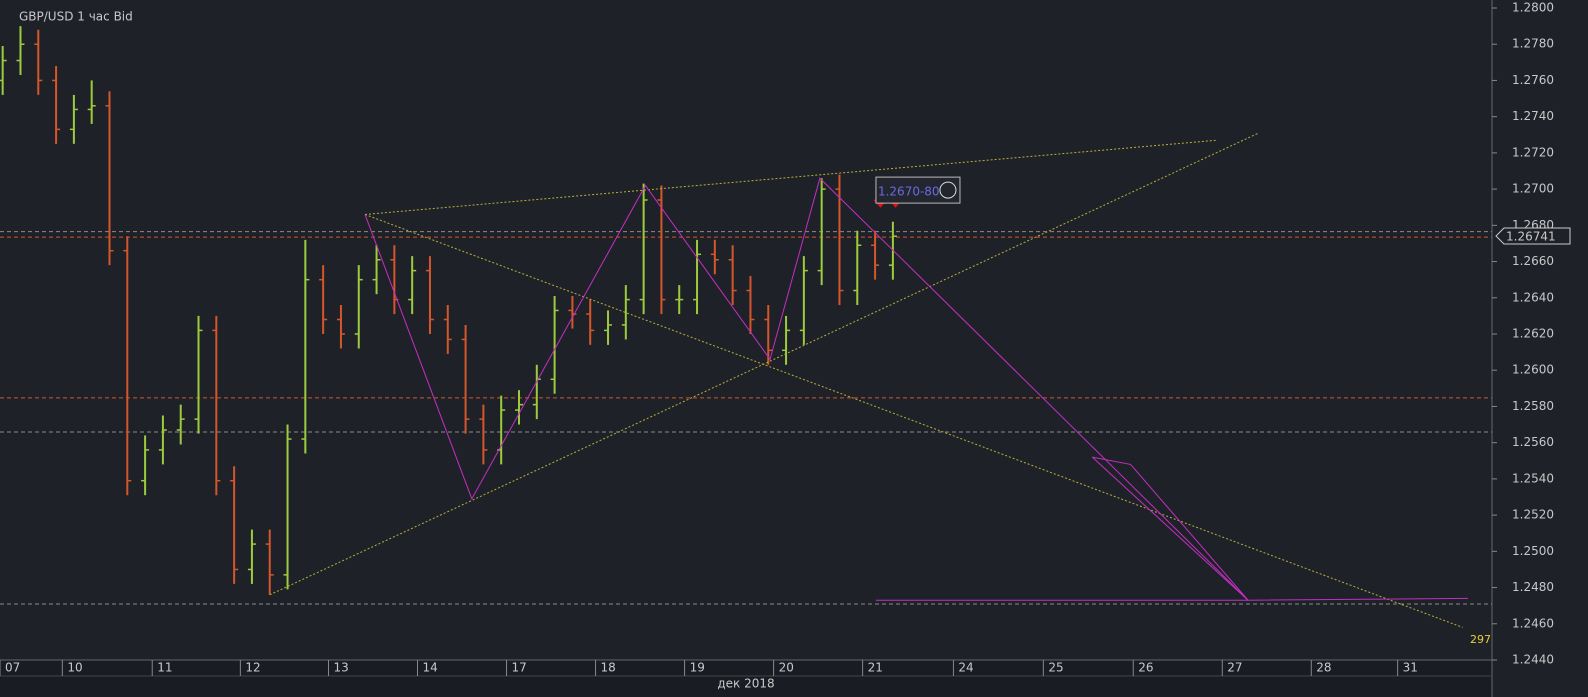  I want to click on y-tick-label: 1.2700, so click(1533, 189).